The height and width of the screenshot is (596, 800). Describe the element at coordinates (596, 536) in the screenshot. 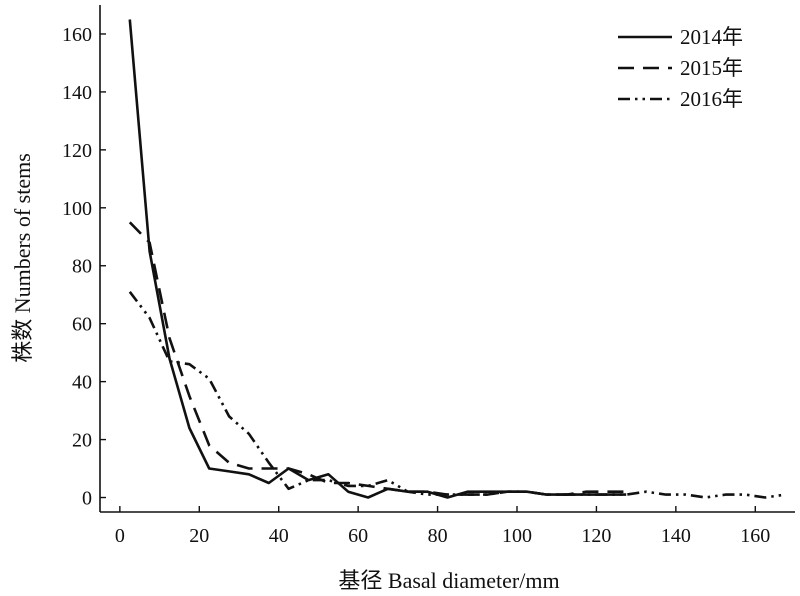

I see `x-tick-label: 120` at that location.